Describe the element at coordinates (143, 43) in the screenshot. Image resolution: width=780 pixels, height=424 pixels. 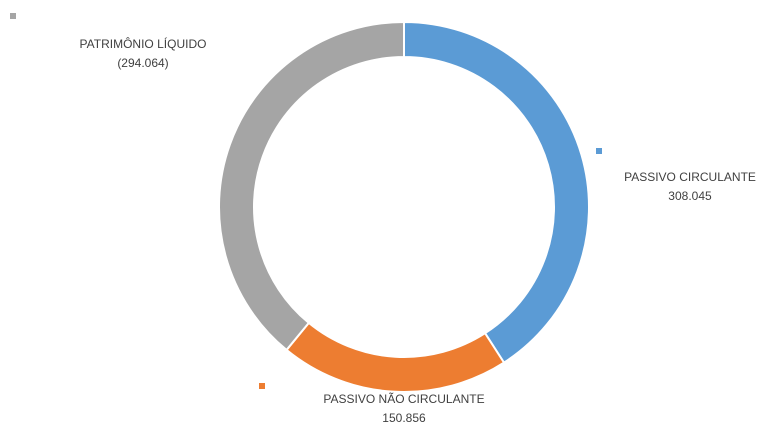
I see `category-label: PATRIMÔNIO LÍQUIDO` at that location.